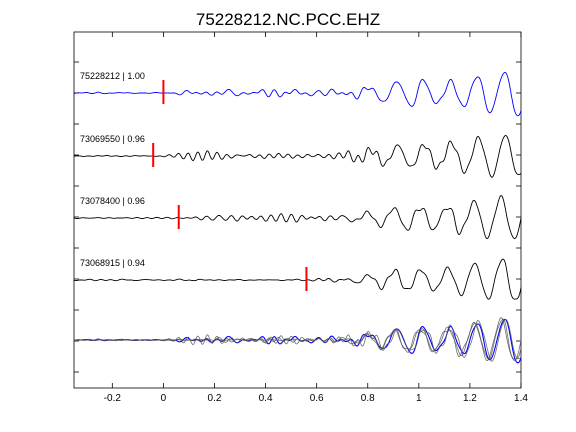 The height and width of the screenshot is (432, 576). I want to click on x-tick-label: 0, so click(164, 398).